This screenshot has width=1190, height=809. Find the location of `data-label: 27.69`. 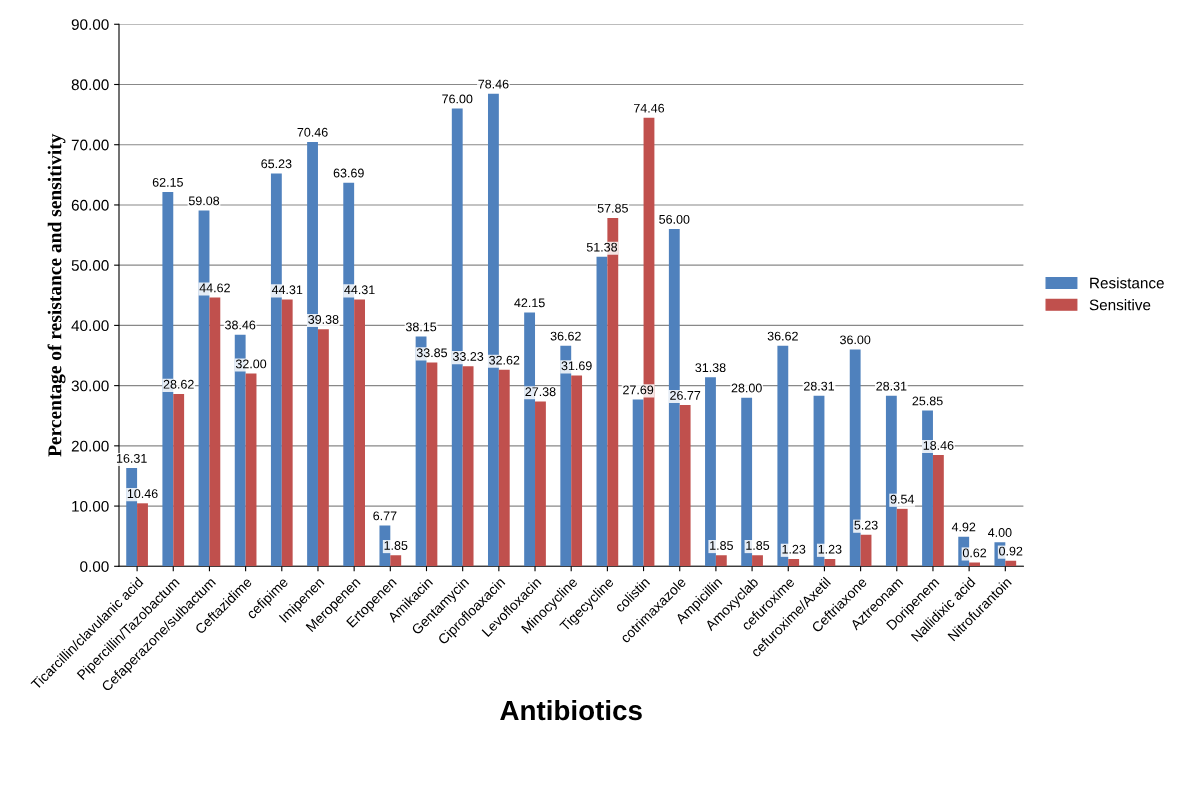

data-label: 27.69 is located at coordinates (638, 390).